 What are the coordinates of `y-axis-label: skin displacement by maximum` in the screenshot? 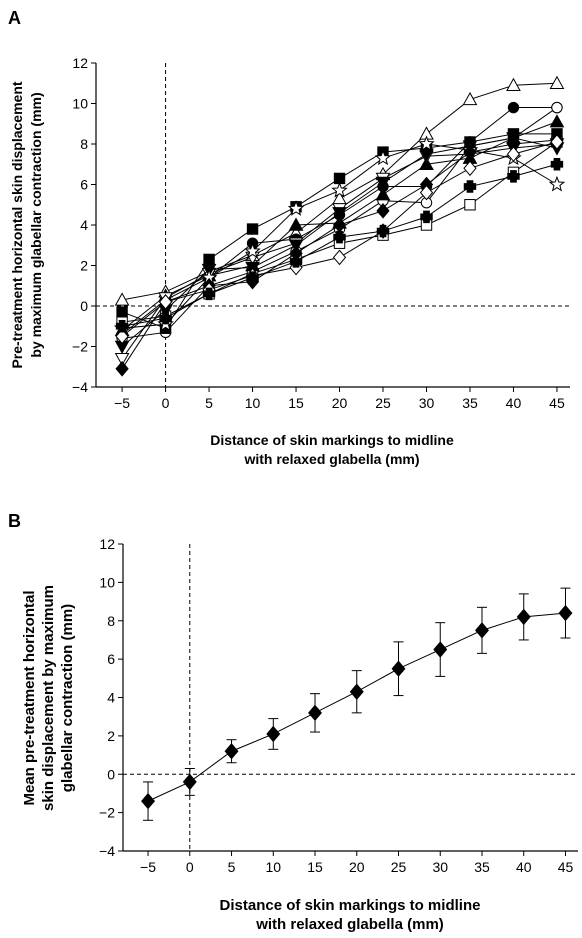 It's located at (48, 698).